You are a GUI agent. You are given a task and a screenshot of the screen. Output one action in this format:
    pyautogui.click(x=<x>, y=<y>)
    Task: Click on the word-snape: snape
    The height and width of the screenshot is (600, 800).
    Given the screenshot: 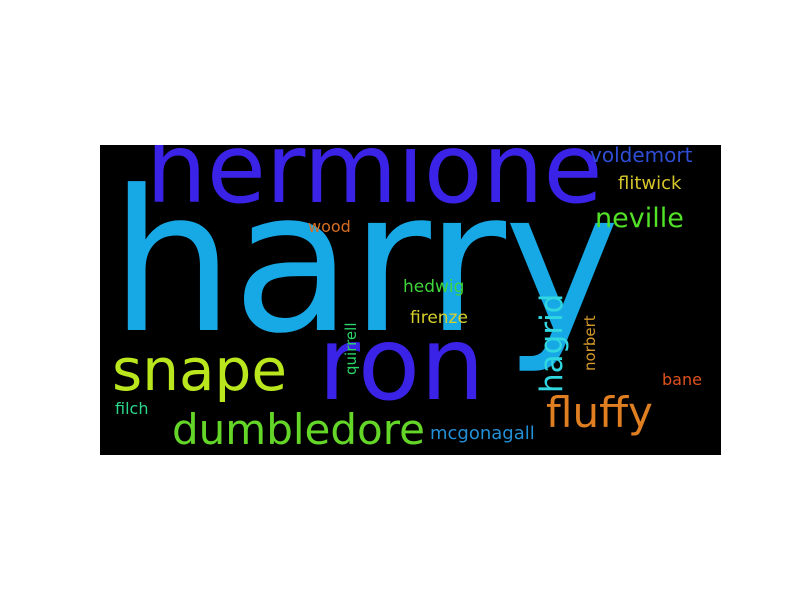 What is the action you would take?
    pyautogui.click(x=200, y=370)
    